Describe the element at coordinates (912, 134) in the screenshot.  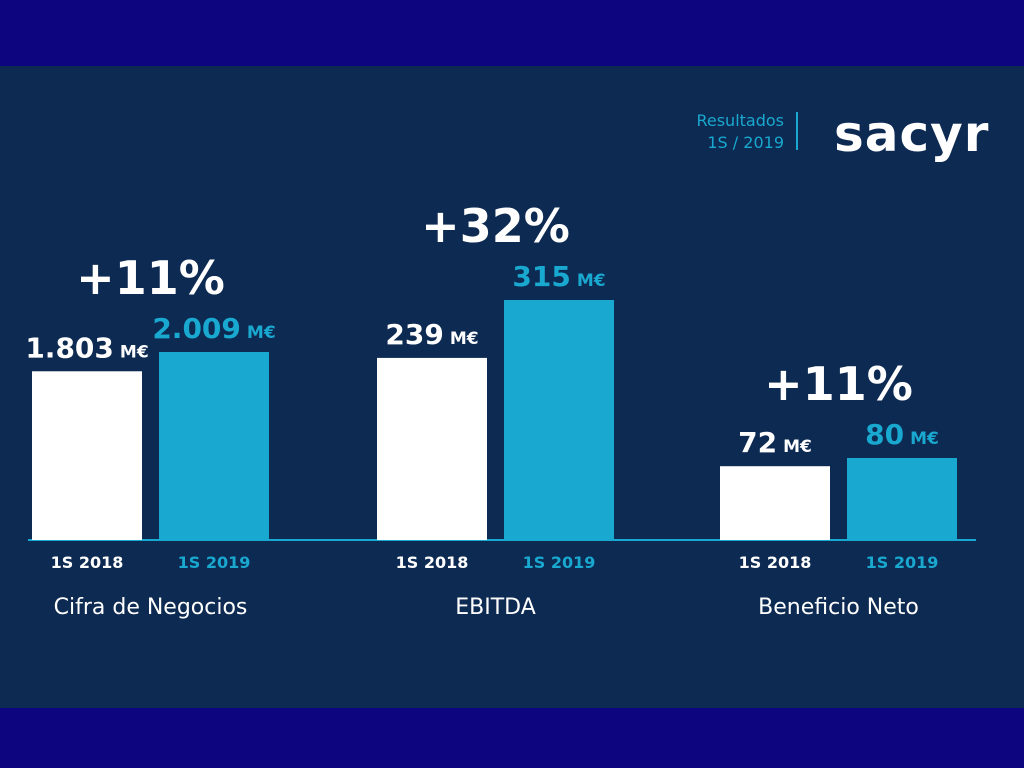
I see `sacyr-logo: sacyr` at that location.